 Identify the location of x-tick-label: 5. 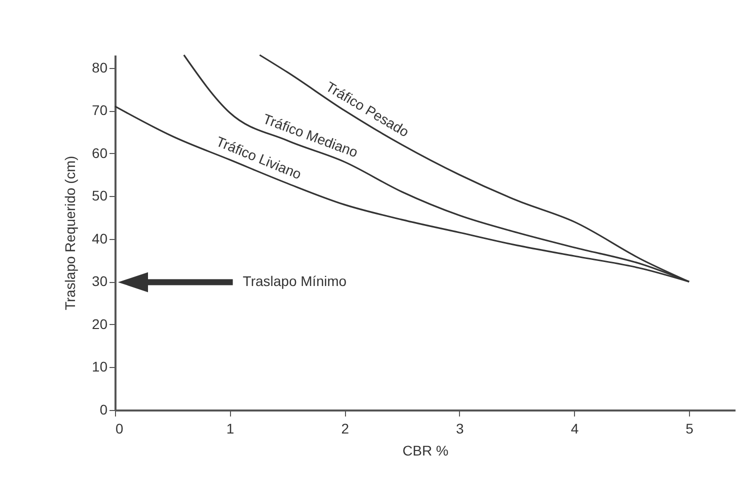
(690, 428).